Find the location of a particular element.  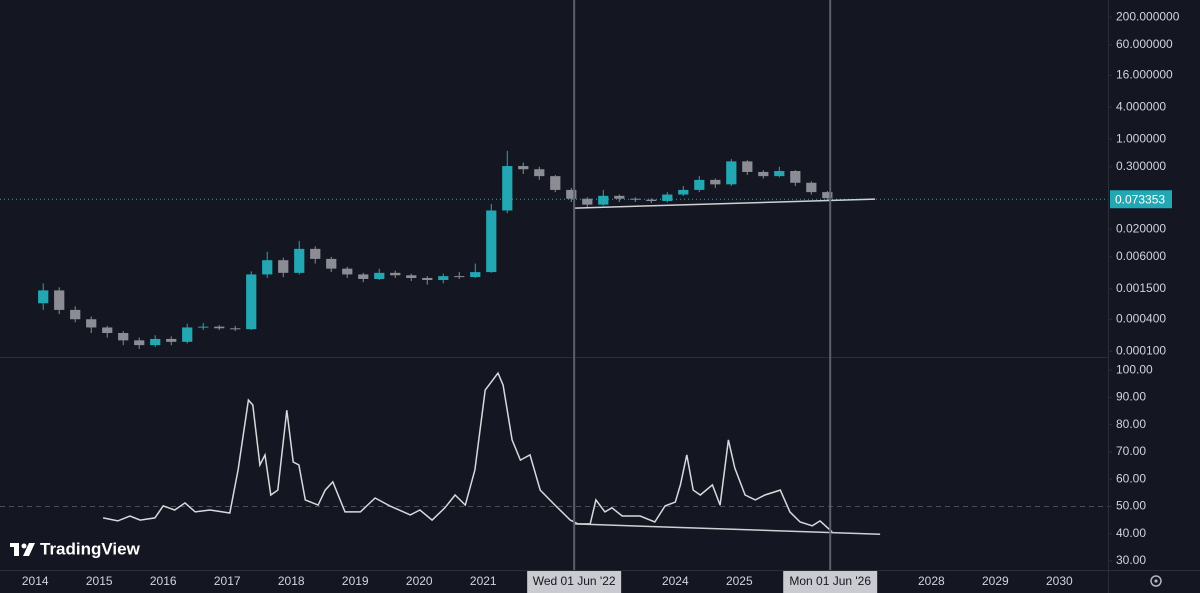

y-tick-label: 0.001500 is located at coordinates (1141, 288).